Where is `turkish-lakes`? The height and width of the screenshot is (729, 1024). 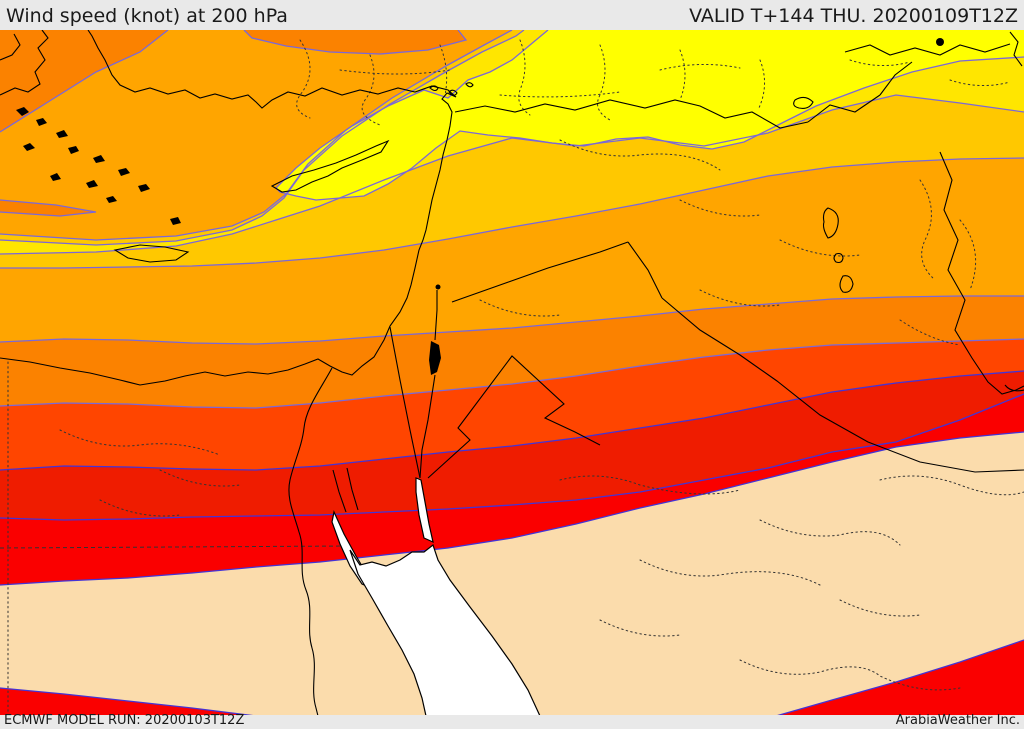
turkish-lakes is located at coordinates (451, 89).